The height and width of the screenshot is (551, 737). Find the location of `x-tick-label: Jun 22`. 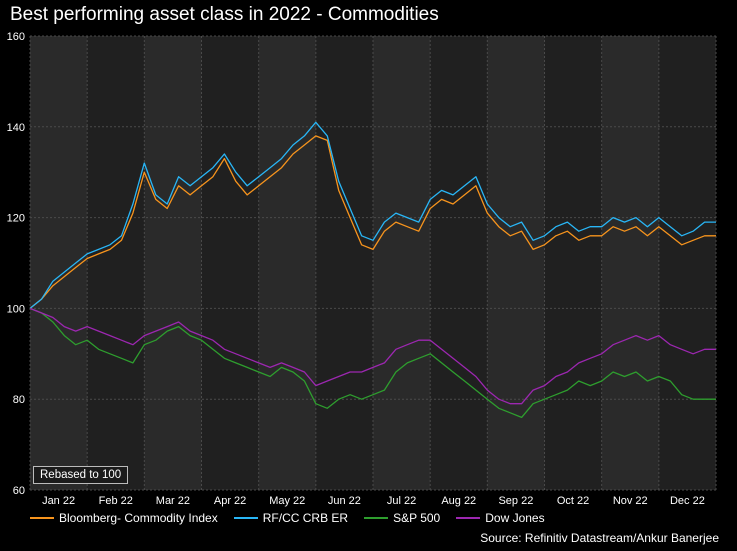

x-tick-label: Jun 22 is located at coordinates (344, 501).